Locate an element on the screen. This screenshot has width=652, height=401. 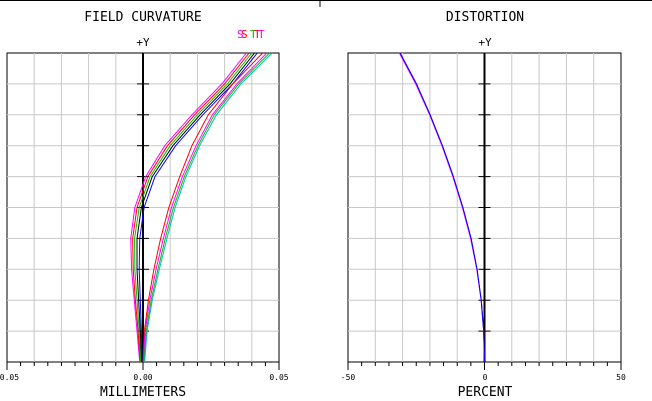
distortion-xtick-right: 50 is located at coordinates (621, 377).